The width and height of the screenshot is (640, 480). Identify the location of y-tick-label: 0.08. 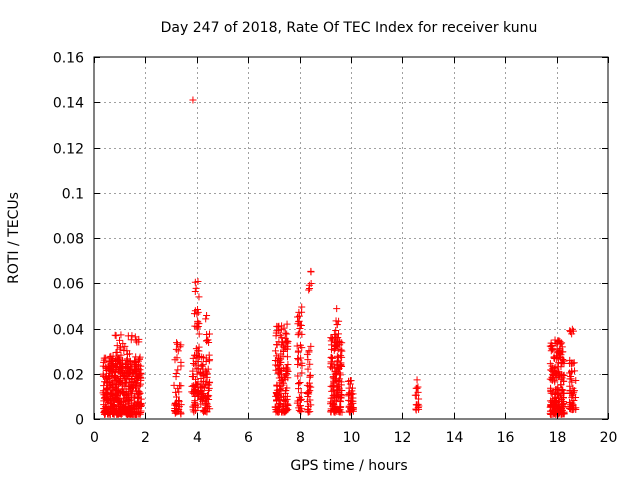
(68, 240).